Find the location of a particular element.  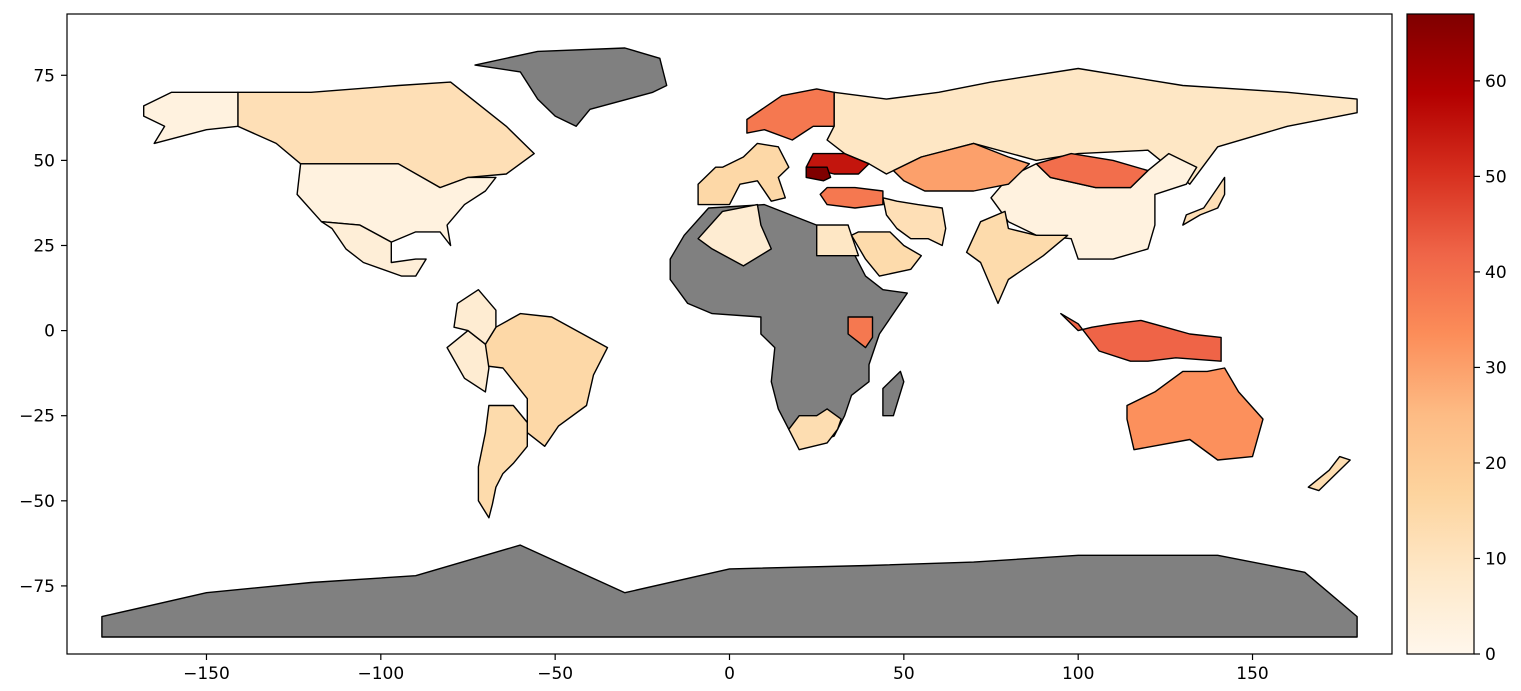

x-tick-label: 100 is located at coordinates (1078, 674).